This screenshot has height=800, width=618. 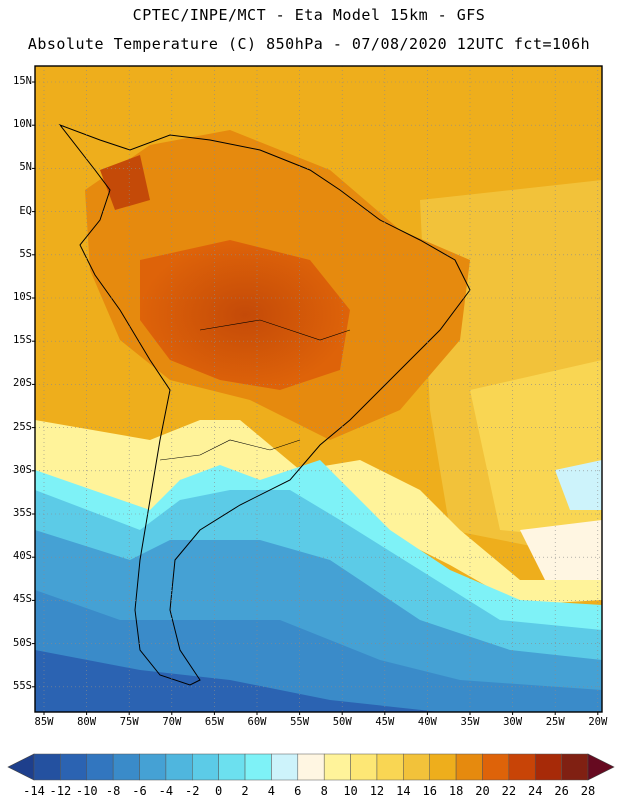 What do you see at coordinates (561, 791) in the screenshot?
I see `colorbar-label: 26` at bounding box center [561, 791].